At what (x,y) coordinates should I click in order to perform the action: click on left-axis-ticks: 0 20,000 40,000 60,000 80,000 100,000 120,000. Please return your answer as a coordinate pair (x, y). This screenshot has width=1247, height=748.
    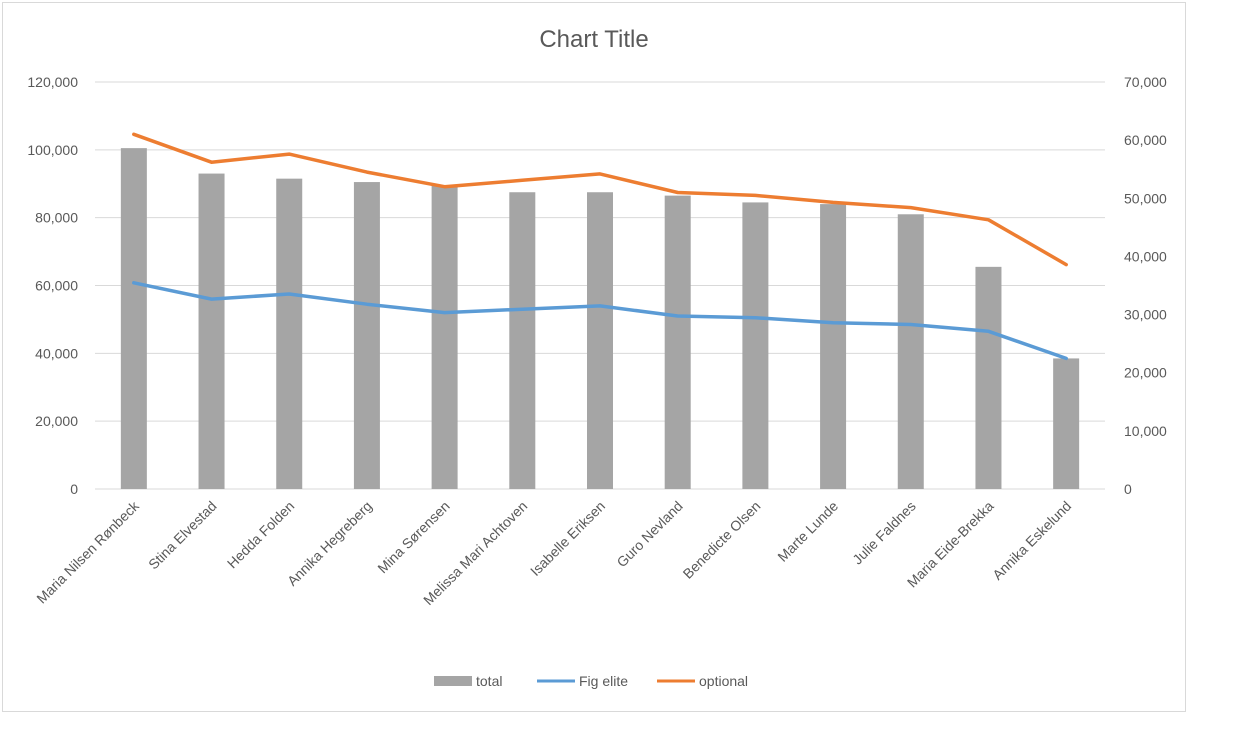
    Looking at the image, I should click on (52, 285).